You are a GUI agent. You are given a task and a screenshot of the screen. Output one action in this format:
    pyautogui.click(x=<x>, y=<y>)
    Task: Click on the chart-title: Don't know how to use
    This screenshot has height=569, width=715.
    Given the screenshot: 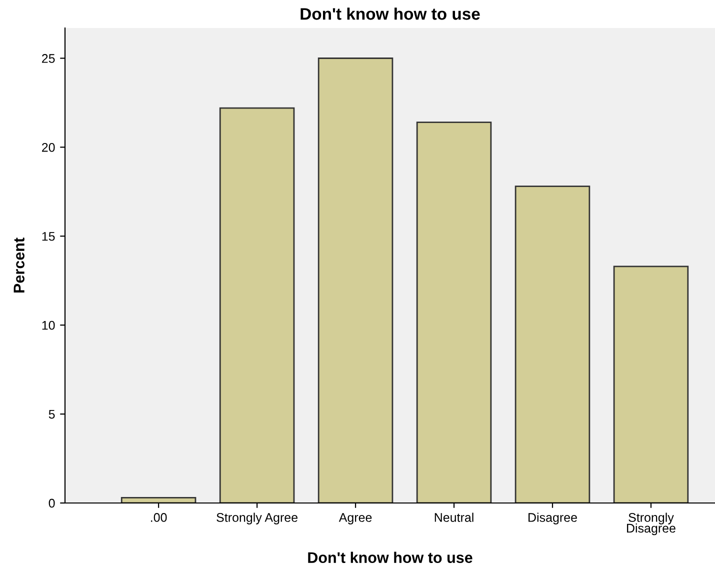 What is the action you would take?
    pyautogui.click(x=390, y=14)
    